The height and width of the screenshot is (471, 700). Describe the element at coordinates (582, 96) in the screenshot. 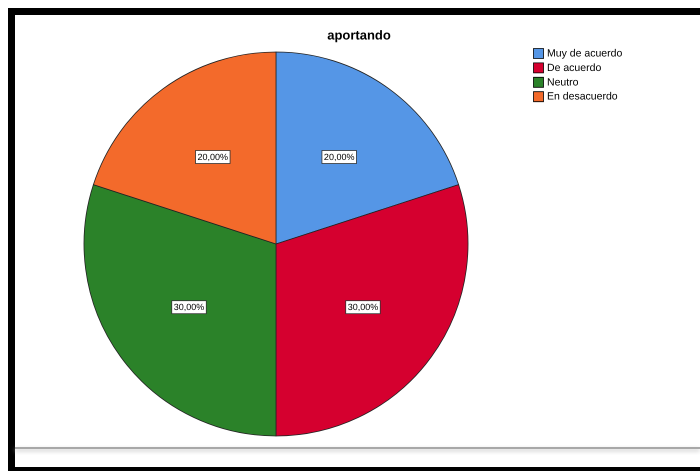

I see `legend-label: En desacuerdo` at that location.